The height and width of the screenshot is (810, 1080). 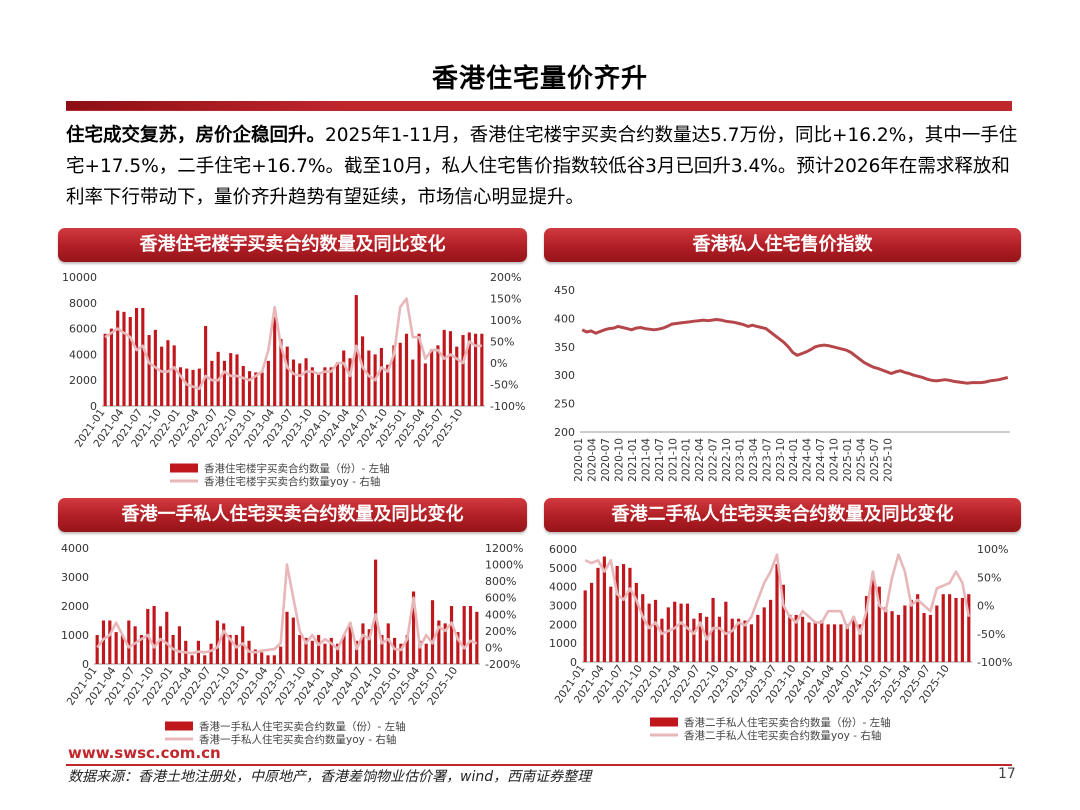 I want to click on x-tick-label: 2023-04, so click(x=754, y=460).